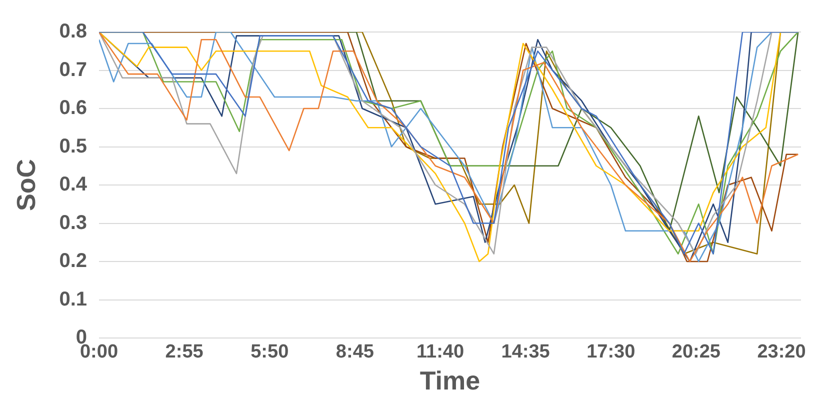  I want to click on y-tick-label: 0.3, so click(73, 223).